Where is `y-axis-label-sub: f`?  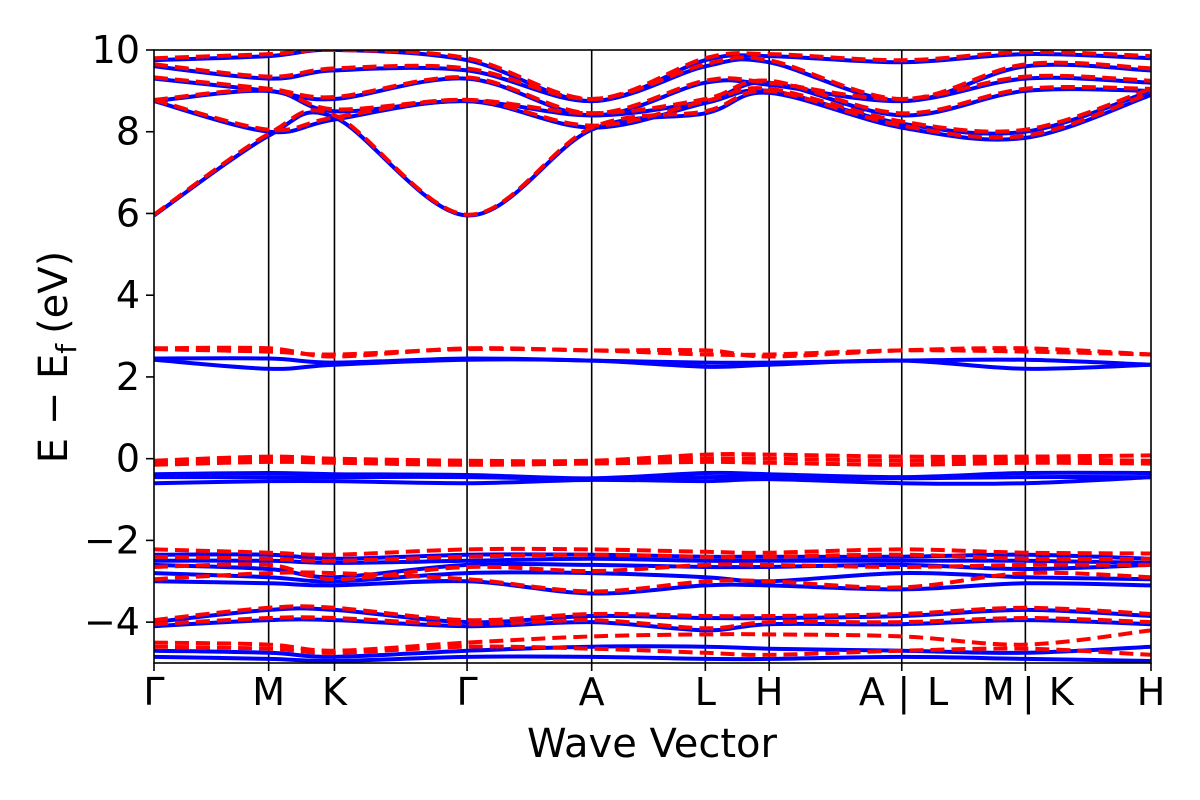 y-axis-label-sub: f is located at coordinates (66, 348).